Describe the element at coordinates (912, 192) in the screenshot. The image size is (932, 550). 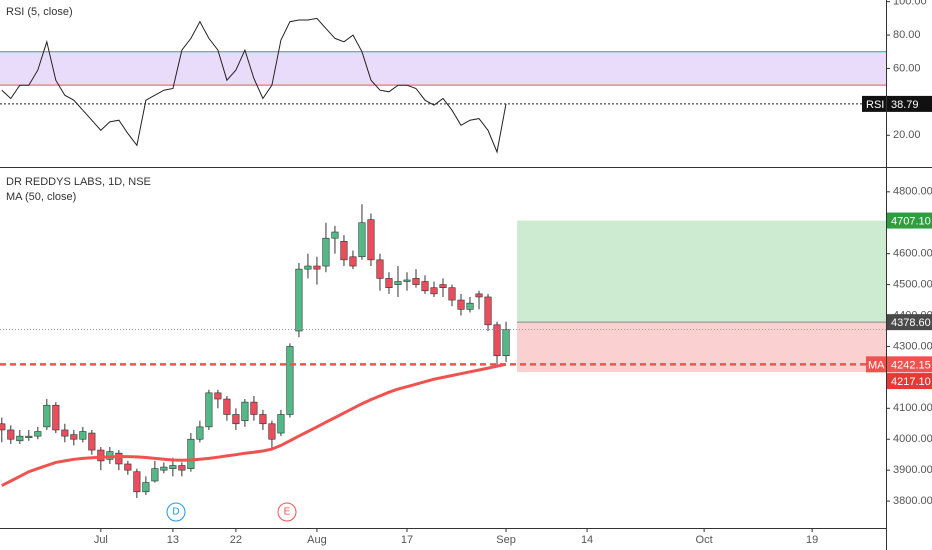
I see `y-tick-label: 4800.00` at that location.